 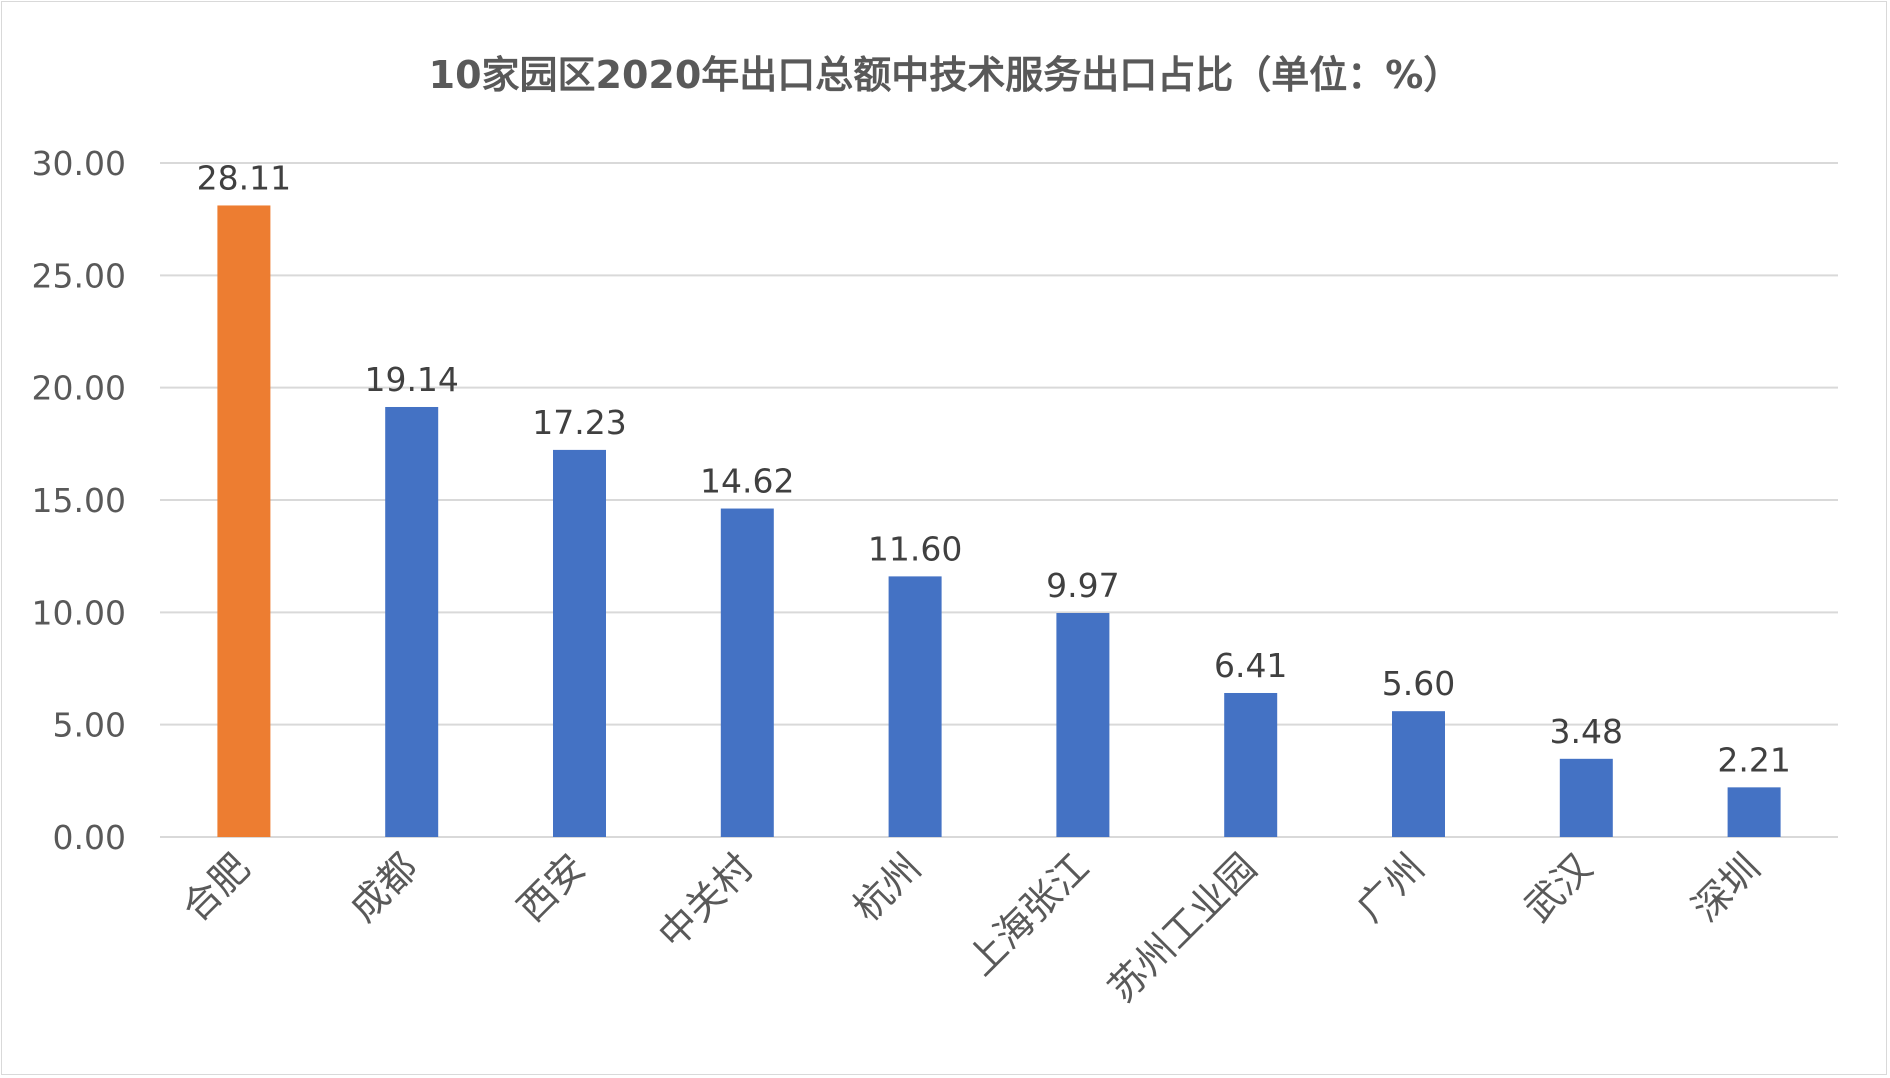 What do you see at coordinates (1028, 914) in the screenshot?
I see `category-label: 上海张江` at bounding box center [1028, 914].